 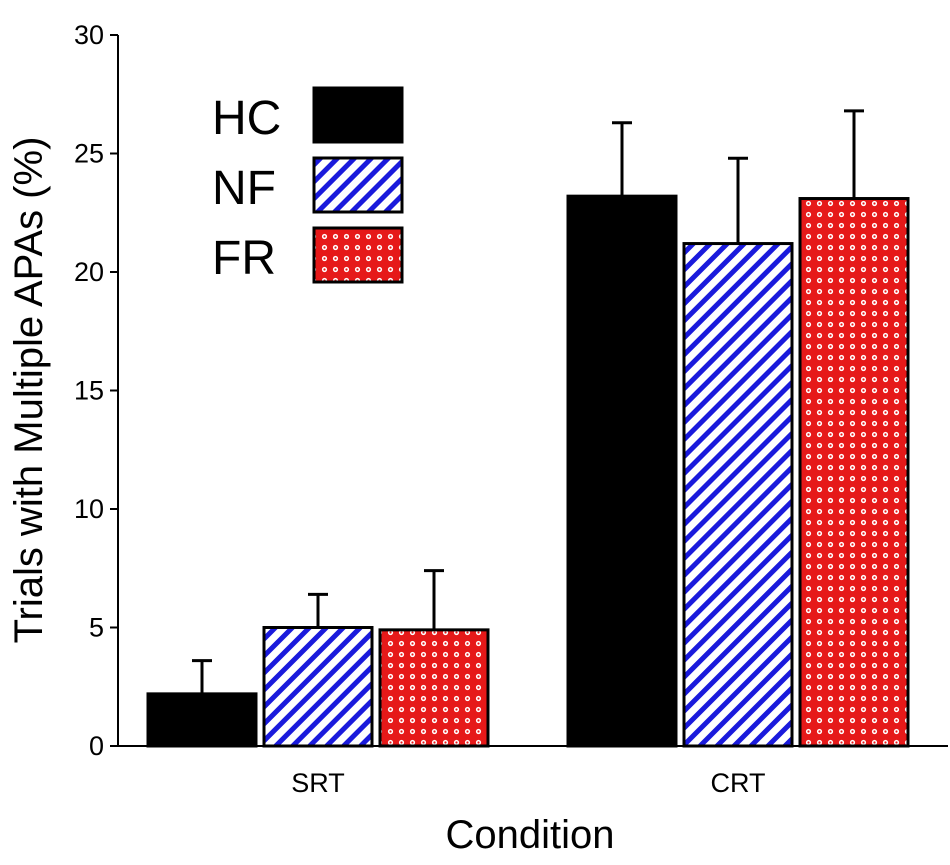 I want to click on x-category-label: SRT, so click(x=318, y=783).